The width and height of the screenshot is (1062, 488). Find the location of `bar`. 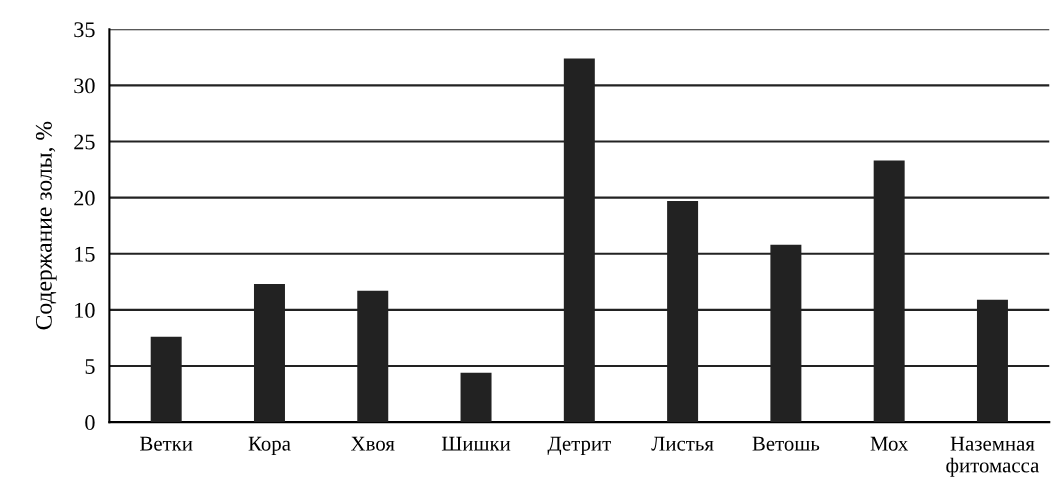

bar is located at coordinates (476, 397).